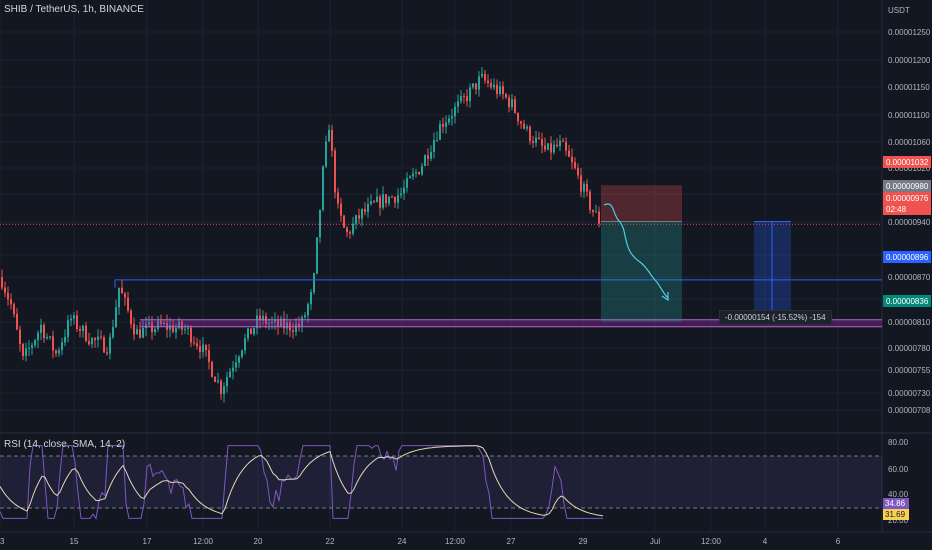 Image resolution: width=932 pixels, height=550 pixels. Describe the element at coordinates (74, 9) in the screenshot. I see `symbol-title: SHIB / TetherUS, 1h, BINANCE` at that location.